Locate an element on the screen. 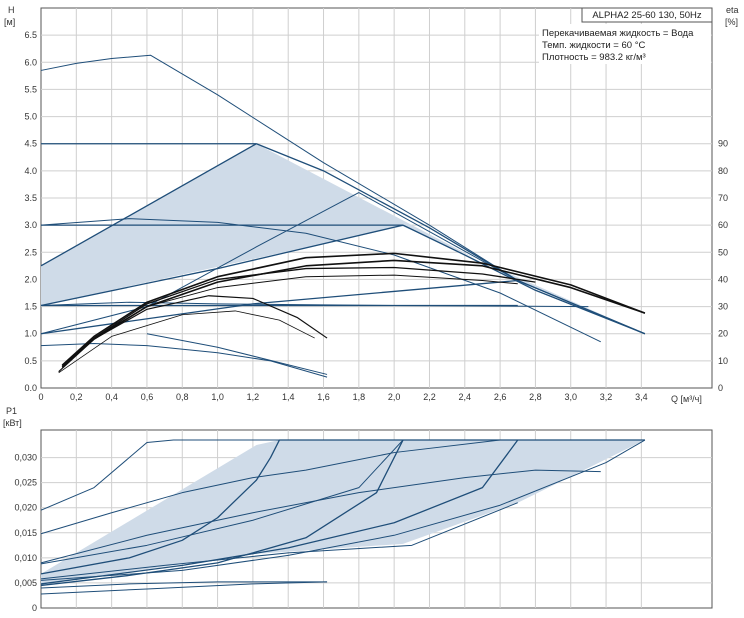 Image resolution: width=744 pixels, height=618 pixels. x-tick-label: 0 is located at coordinates (40, 397).